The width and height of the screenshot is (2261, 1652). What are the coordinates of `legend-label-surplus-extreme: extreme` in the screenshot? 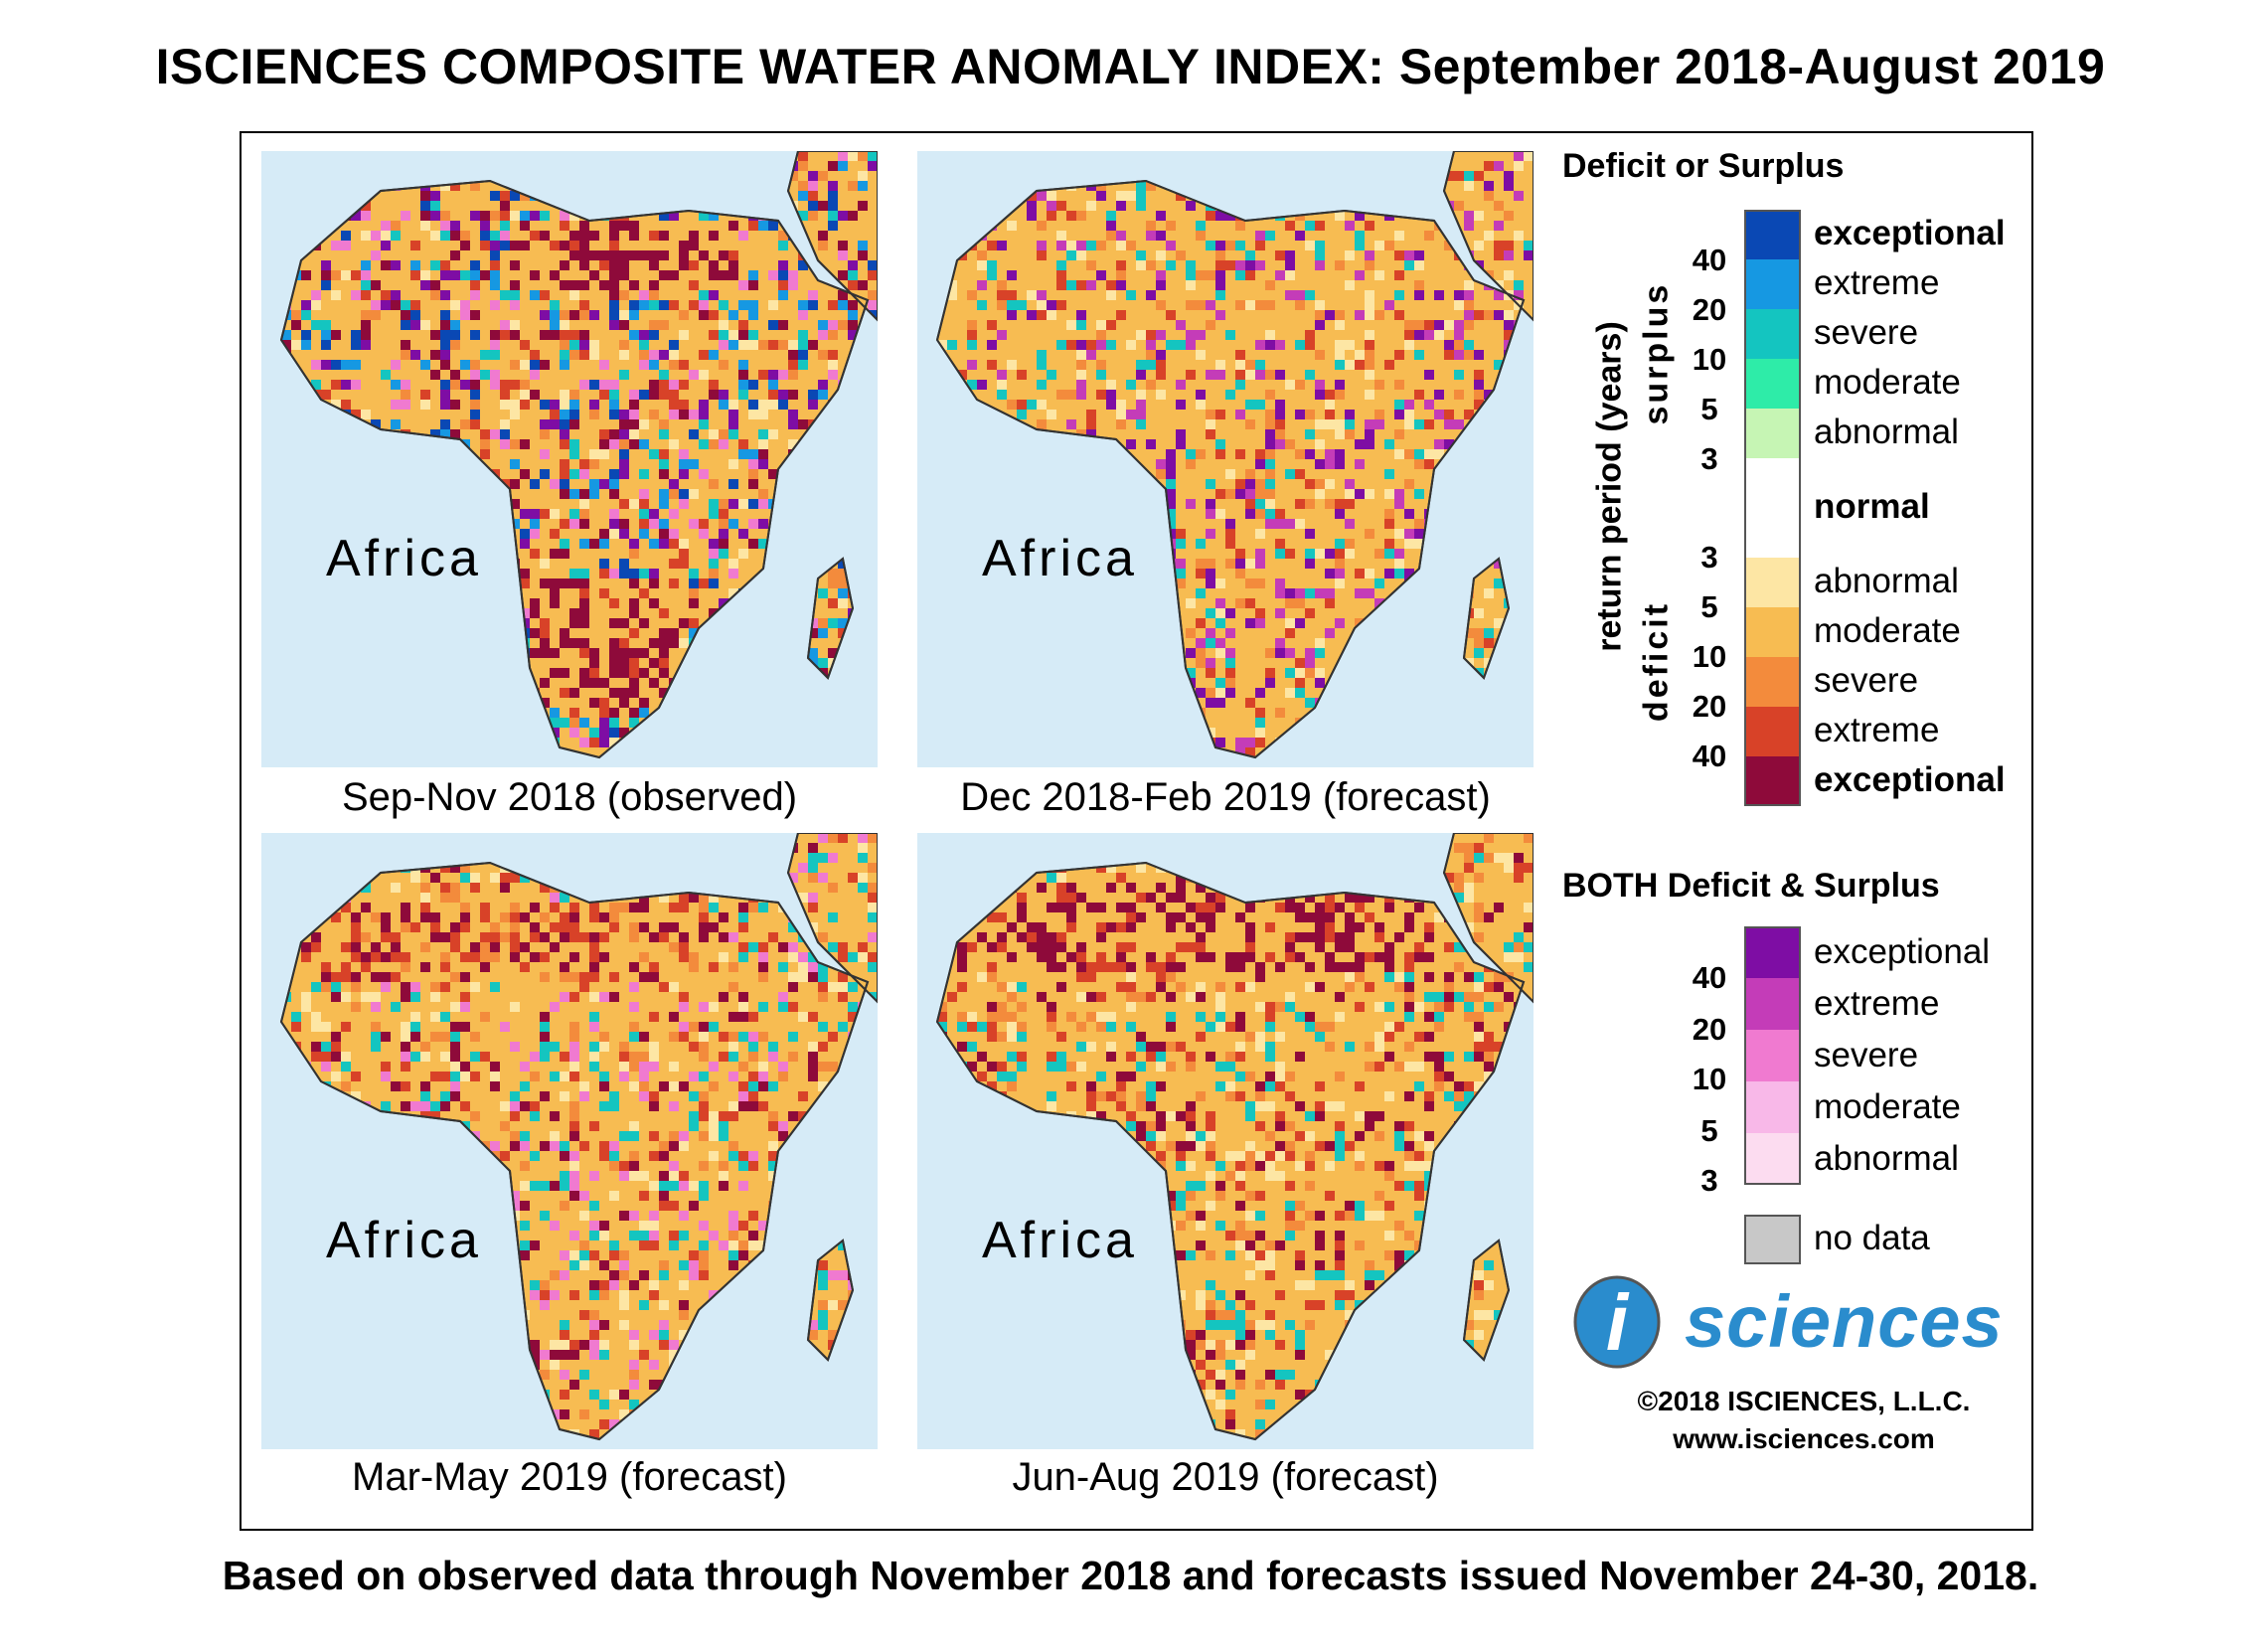 It's located at (1877, 282).